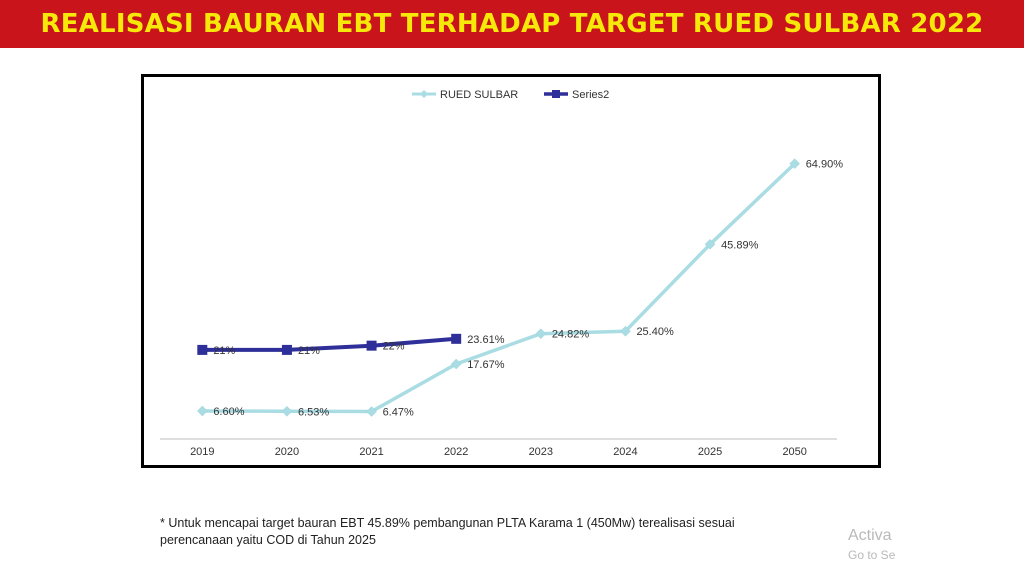 This screenshot has height=576, width=1024. What do you see at coordinates (794, 452) in the screenshot?
I see `x-tick-label: 2050` at bounding box center [794, 452].